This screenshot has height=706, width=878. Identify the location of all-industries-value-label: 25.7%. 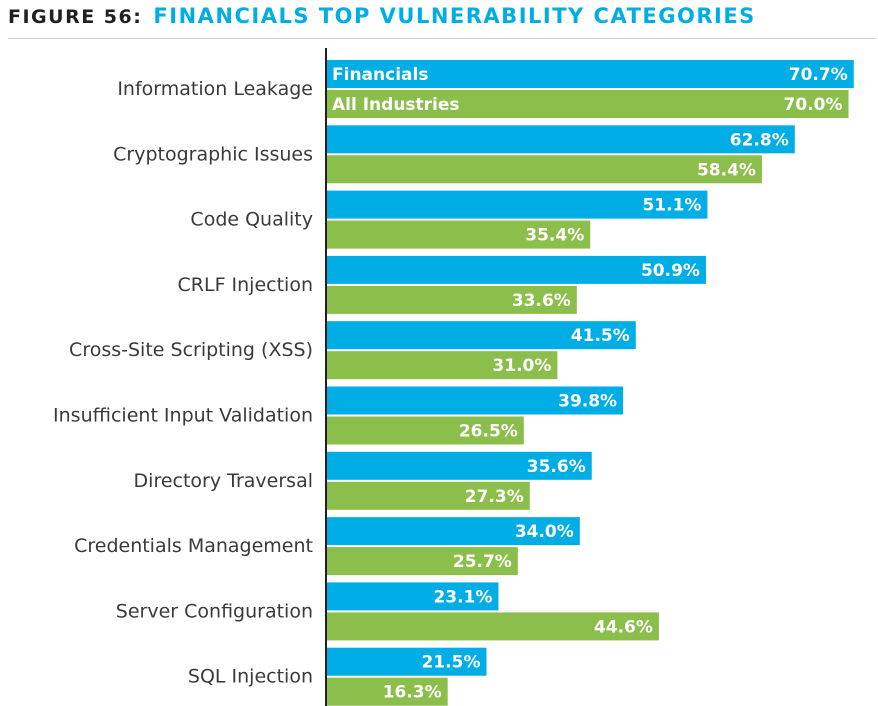
(482, 562).